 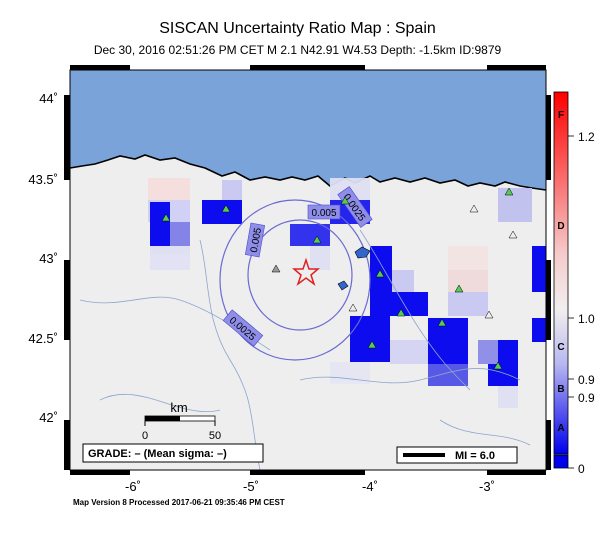 I want to click on map-title: SISCAN Uncertainty Ratio Map : Spain, so click(x=297, y=28).